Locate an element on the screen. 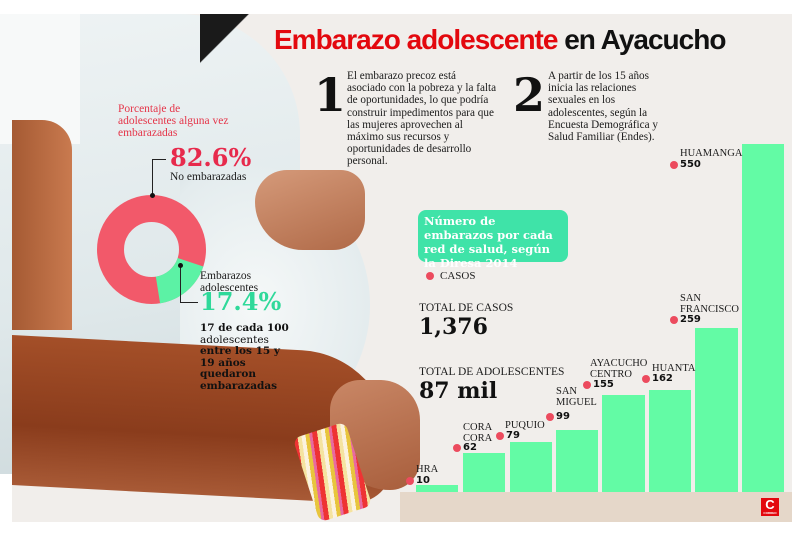 The image size is (803, 540). bar-value-ayacucho-centro: 155 is located at coordinates (598, 385).